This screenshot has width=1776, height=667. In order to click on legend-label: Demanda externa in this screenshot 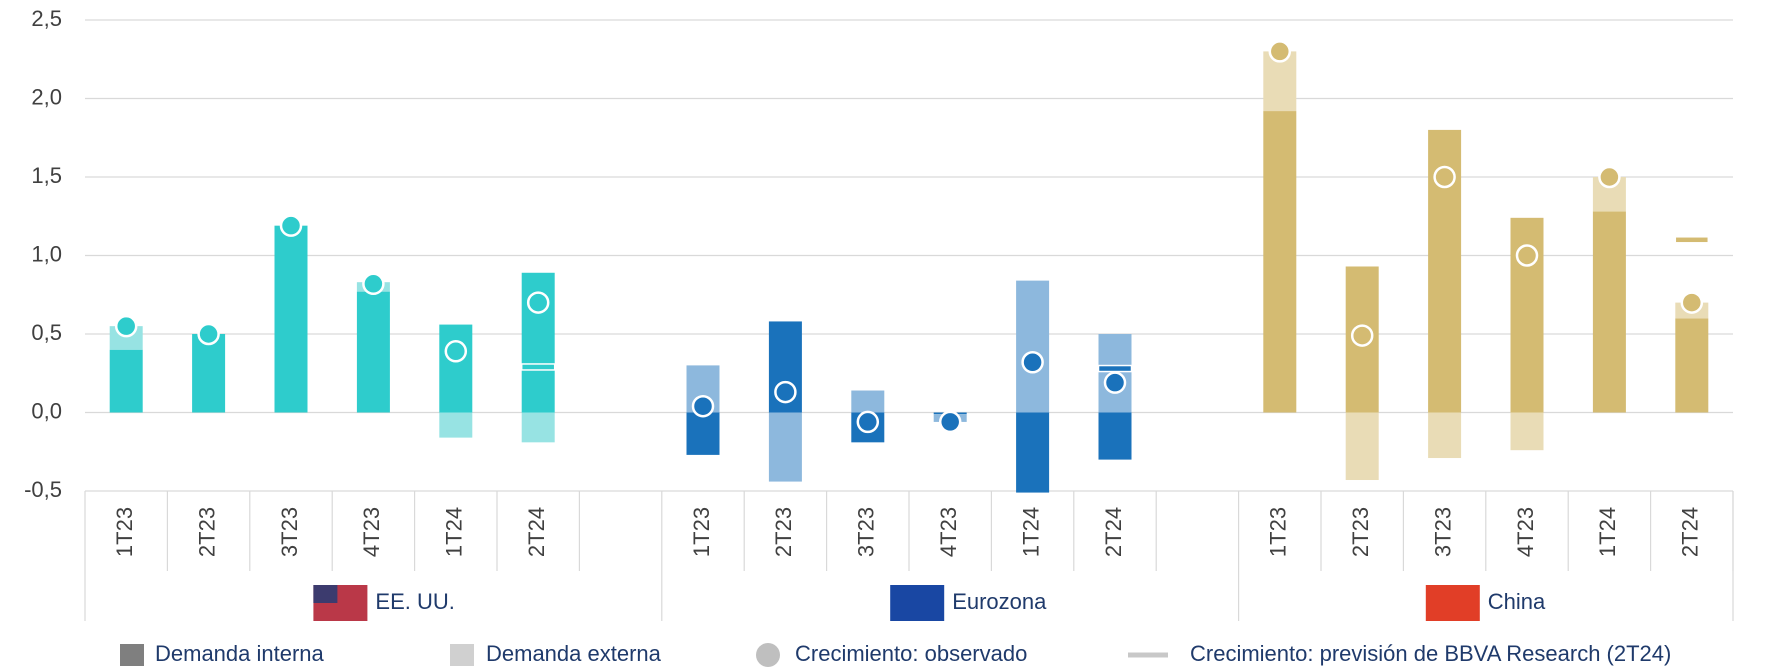, I will do `click(574, 653)`.